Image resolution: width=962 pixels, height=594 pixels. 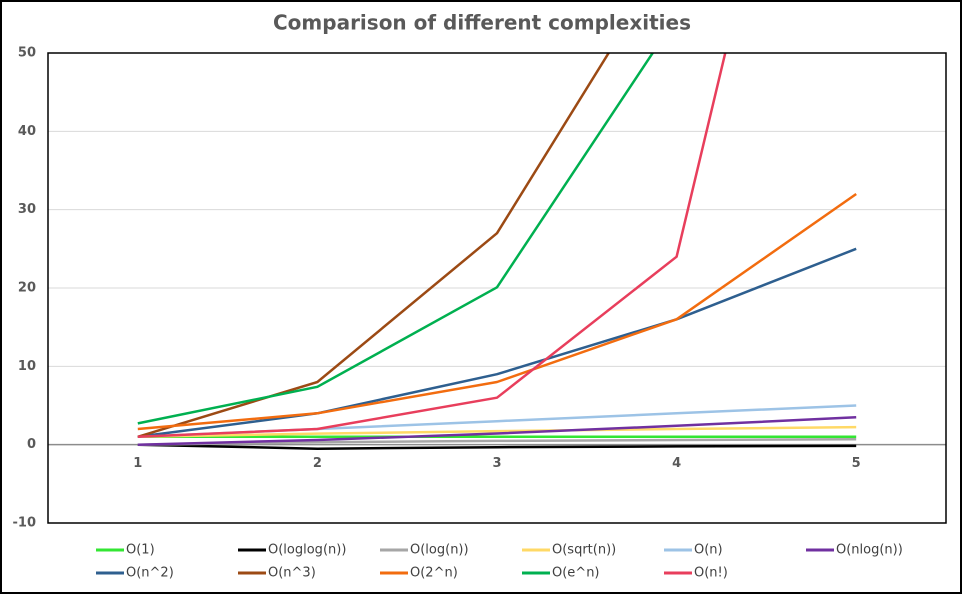 What do you see at coordinates (496, 463) in the screenshot?
I see `x-tick-label: 3` at bounding box center [496, 463].